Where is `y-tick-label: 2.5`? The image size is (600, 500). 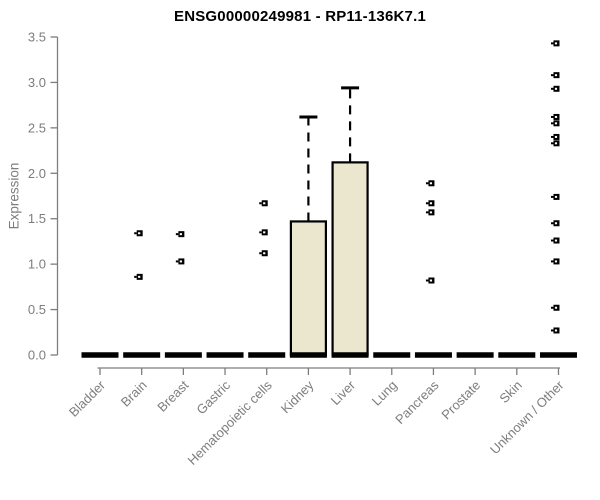
y-tick-label: 2.5 is located at coordinates (37, 127).